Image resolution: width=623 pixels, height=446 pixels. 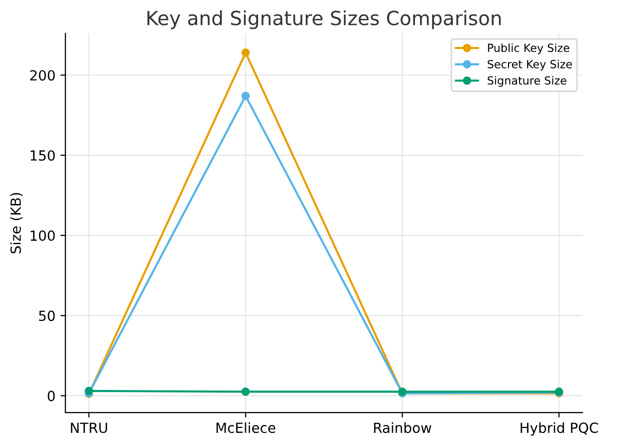 What do you see at coordinates (559, 429) in the screenshot?
I see `x-tick-label: Hybrid PQC` at bounding box center [559, 429].